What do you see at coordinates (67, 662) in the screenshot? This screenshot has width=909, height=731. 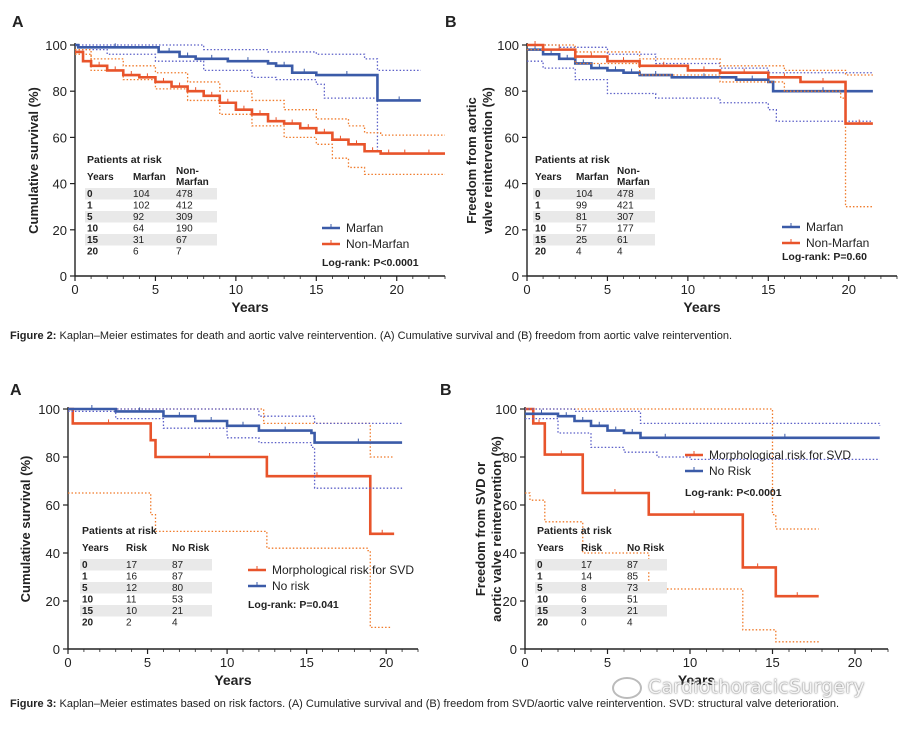 I see `x-tick-label: 0` at bounding box center [67, 662].